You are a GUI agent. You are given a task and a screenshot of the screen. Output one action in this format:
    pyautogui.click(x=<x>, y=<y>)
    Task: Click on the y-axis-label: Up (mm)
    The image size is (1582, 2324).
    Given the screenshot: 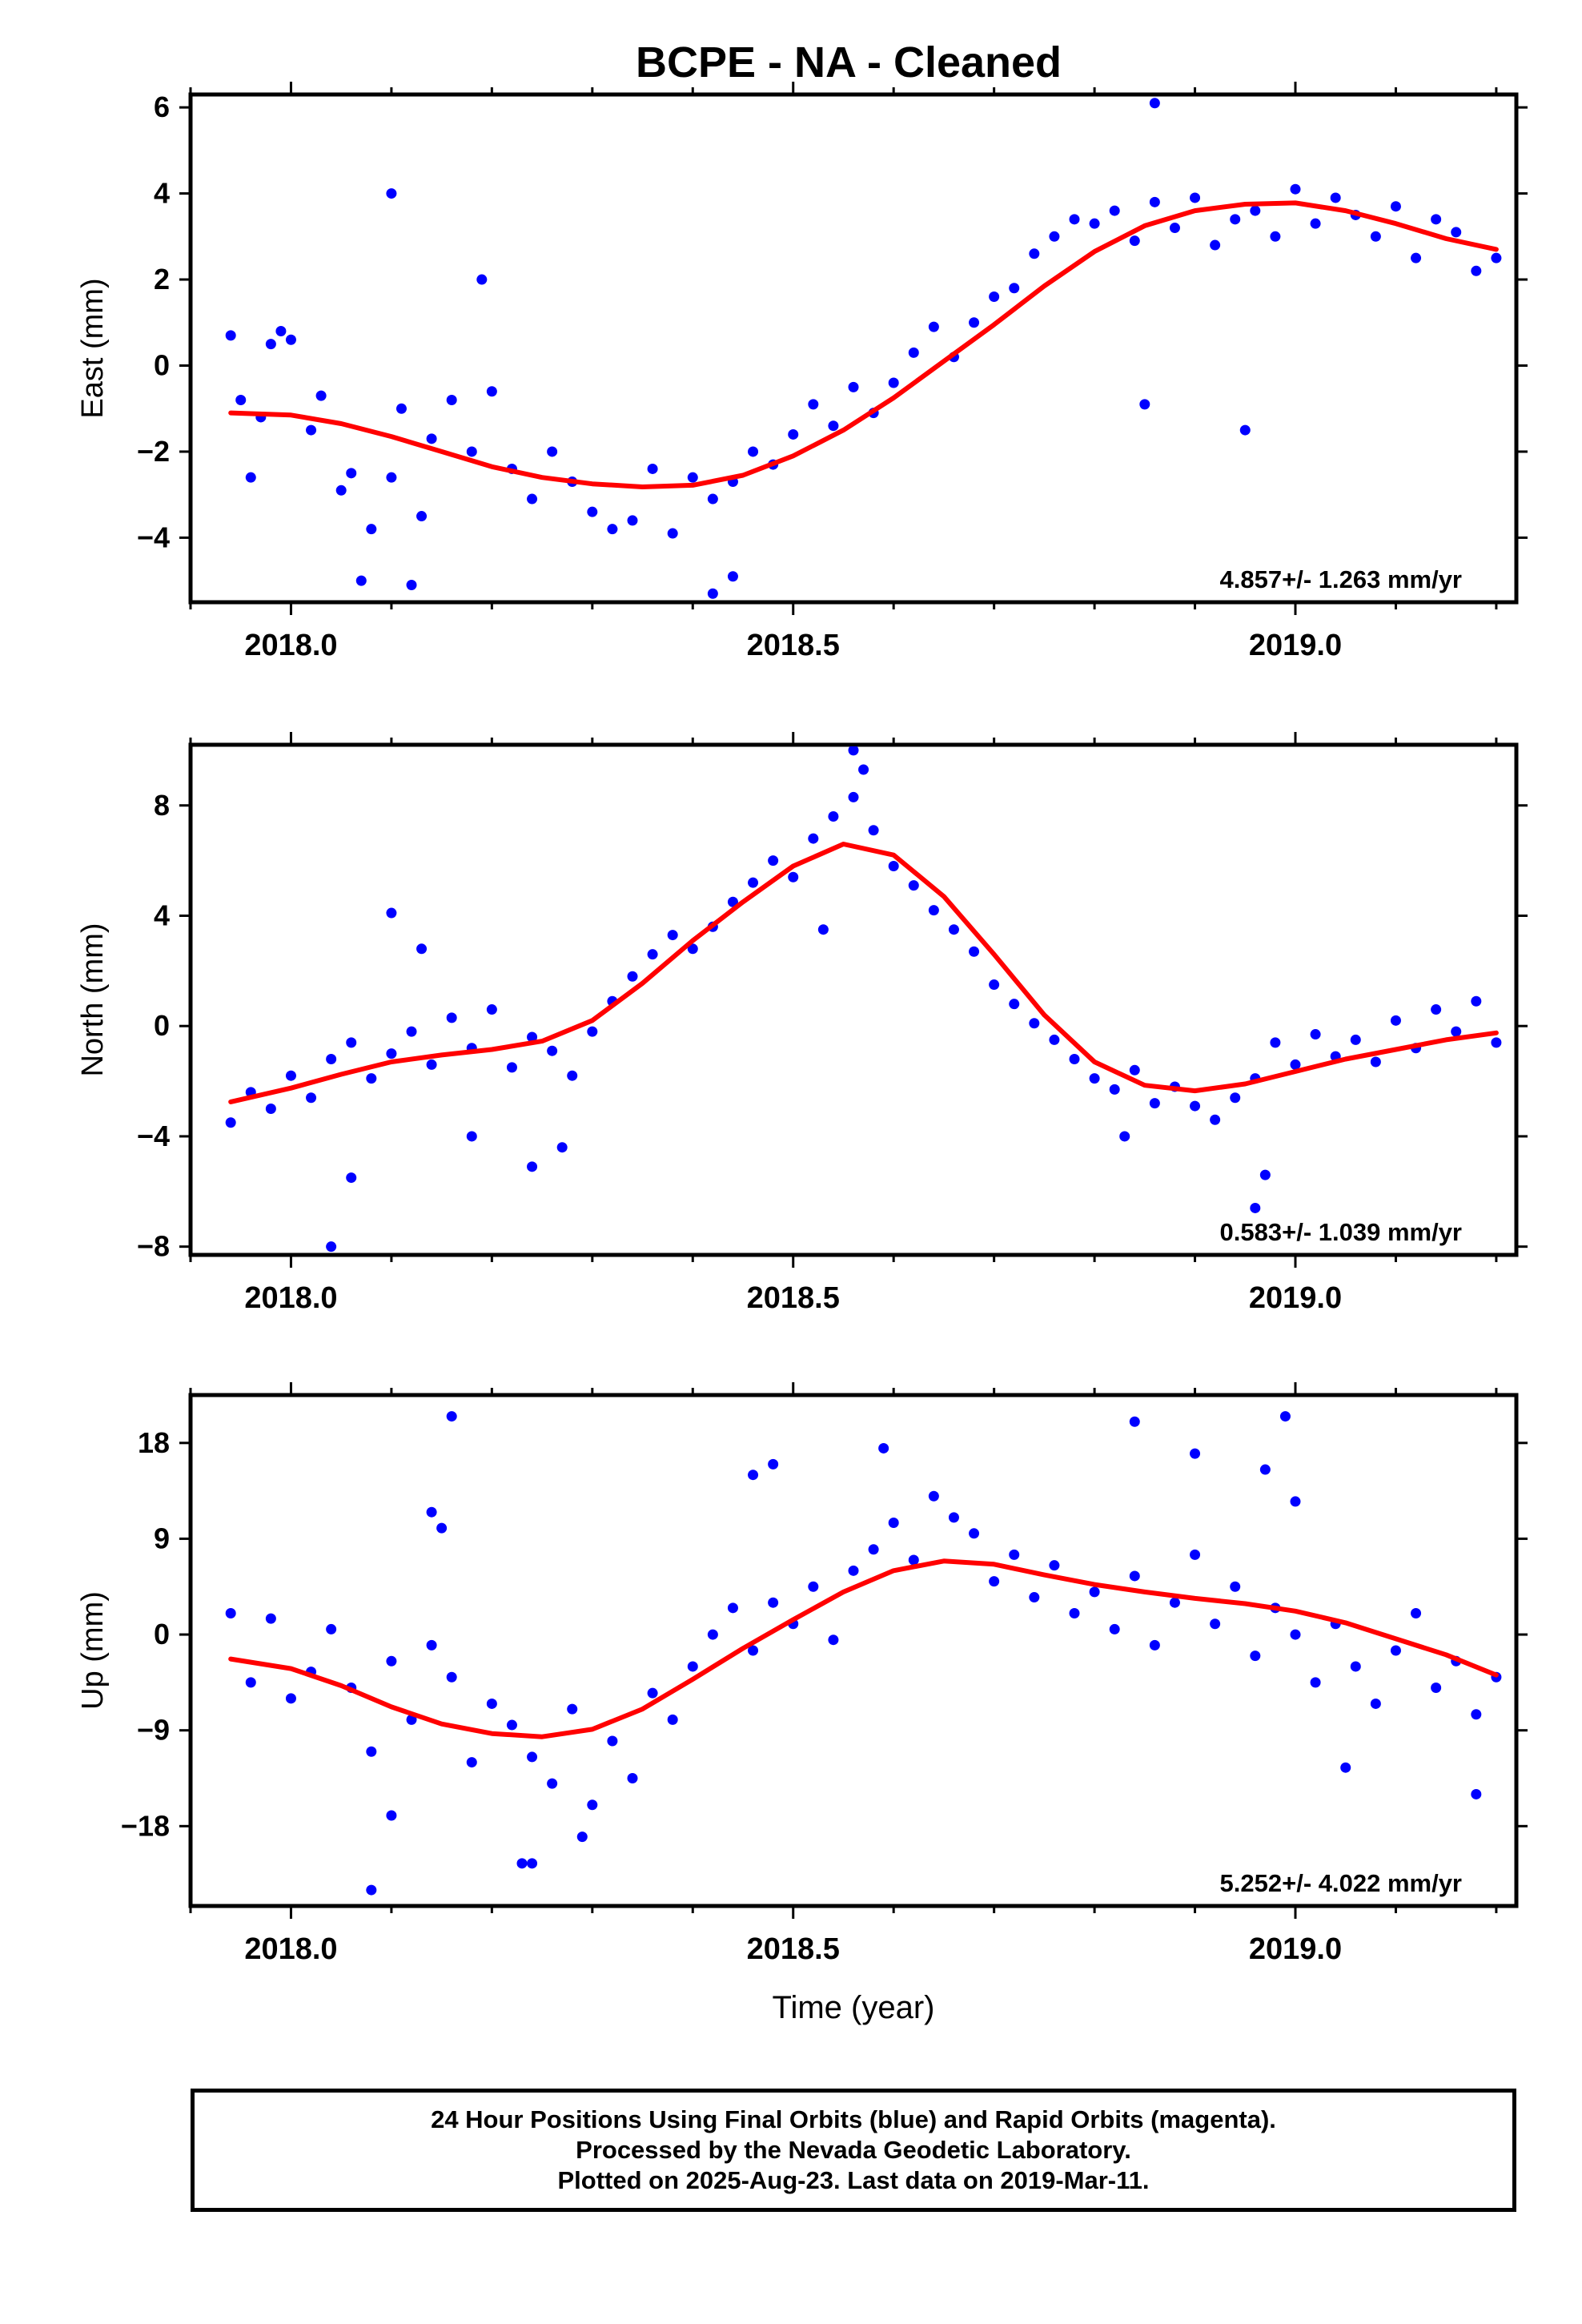 What is the action you would take?
    pyautogui.click(x=93, y=1650)
    